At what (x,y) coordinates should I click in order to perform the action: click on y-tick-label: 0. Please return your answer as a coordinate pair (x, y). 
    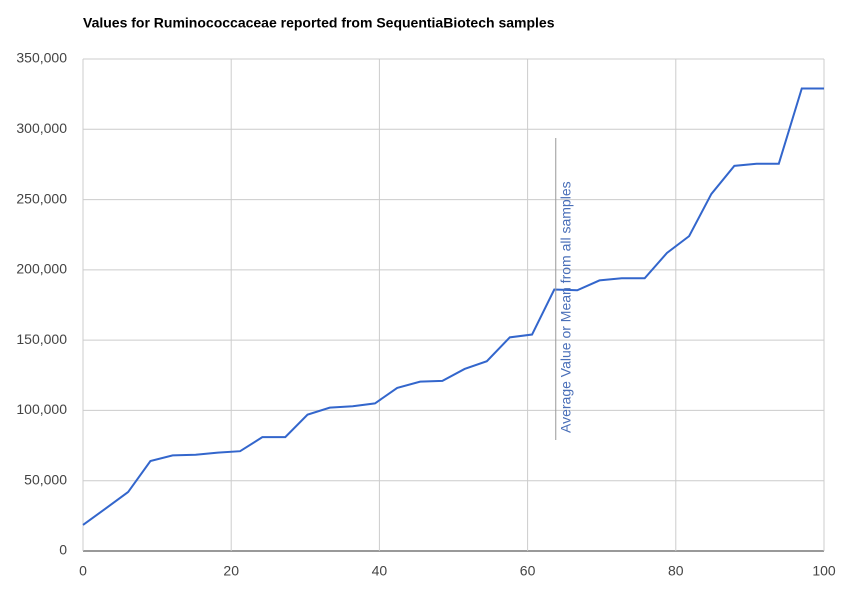
    Looking at the image, I should click on (63, 550).